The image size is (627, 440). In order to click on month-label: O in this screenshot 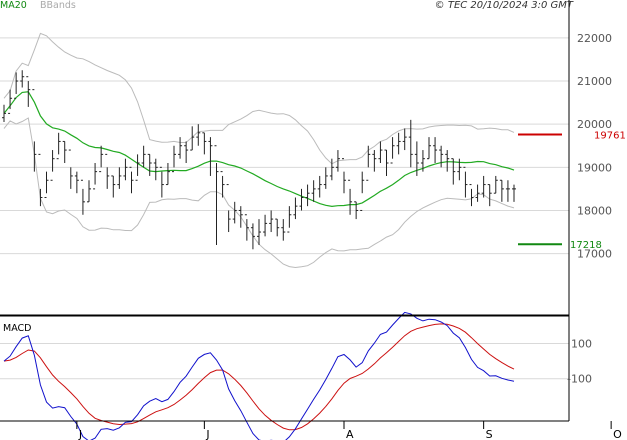, I will do `click(617, 434)`.